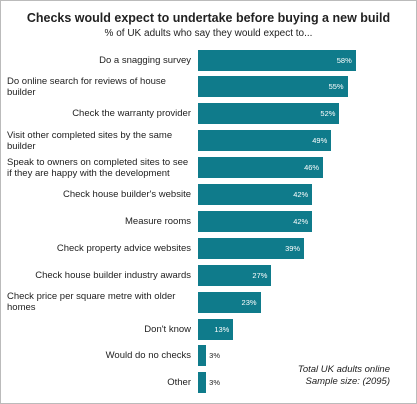 Image resolution: width=417 pixels, height=404 pixels. What do you see at coordinates (336, 87) in the screenshot?
I see `value-label: 55%` at bounding box center [336, 87].